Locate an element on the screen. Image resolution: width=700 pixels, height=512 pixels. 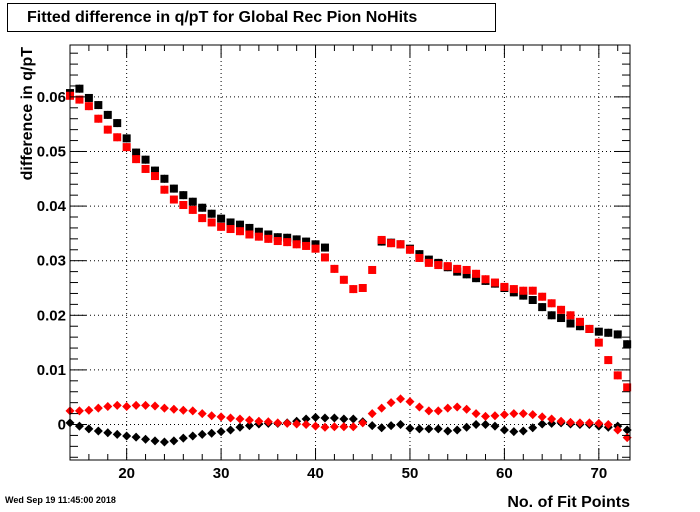
timestamp: Wed Sep 19 11:45:00 2018 is located at coordinates (60, 500).